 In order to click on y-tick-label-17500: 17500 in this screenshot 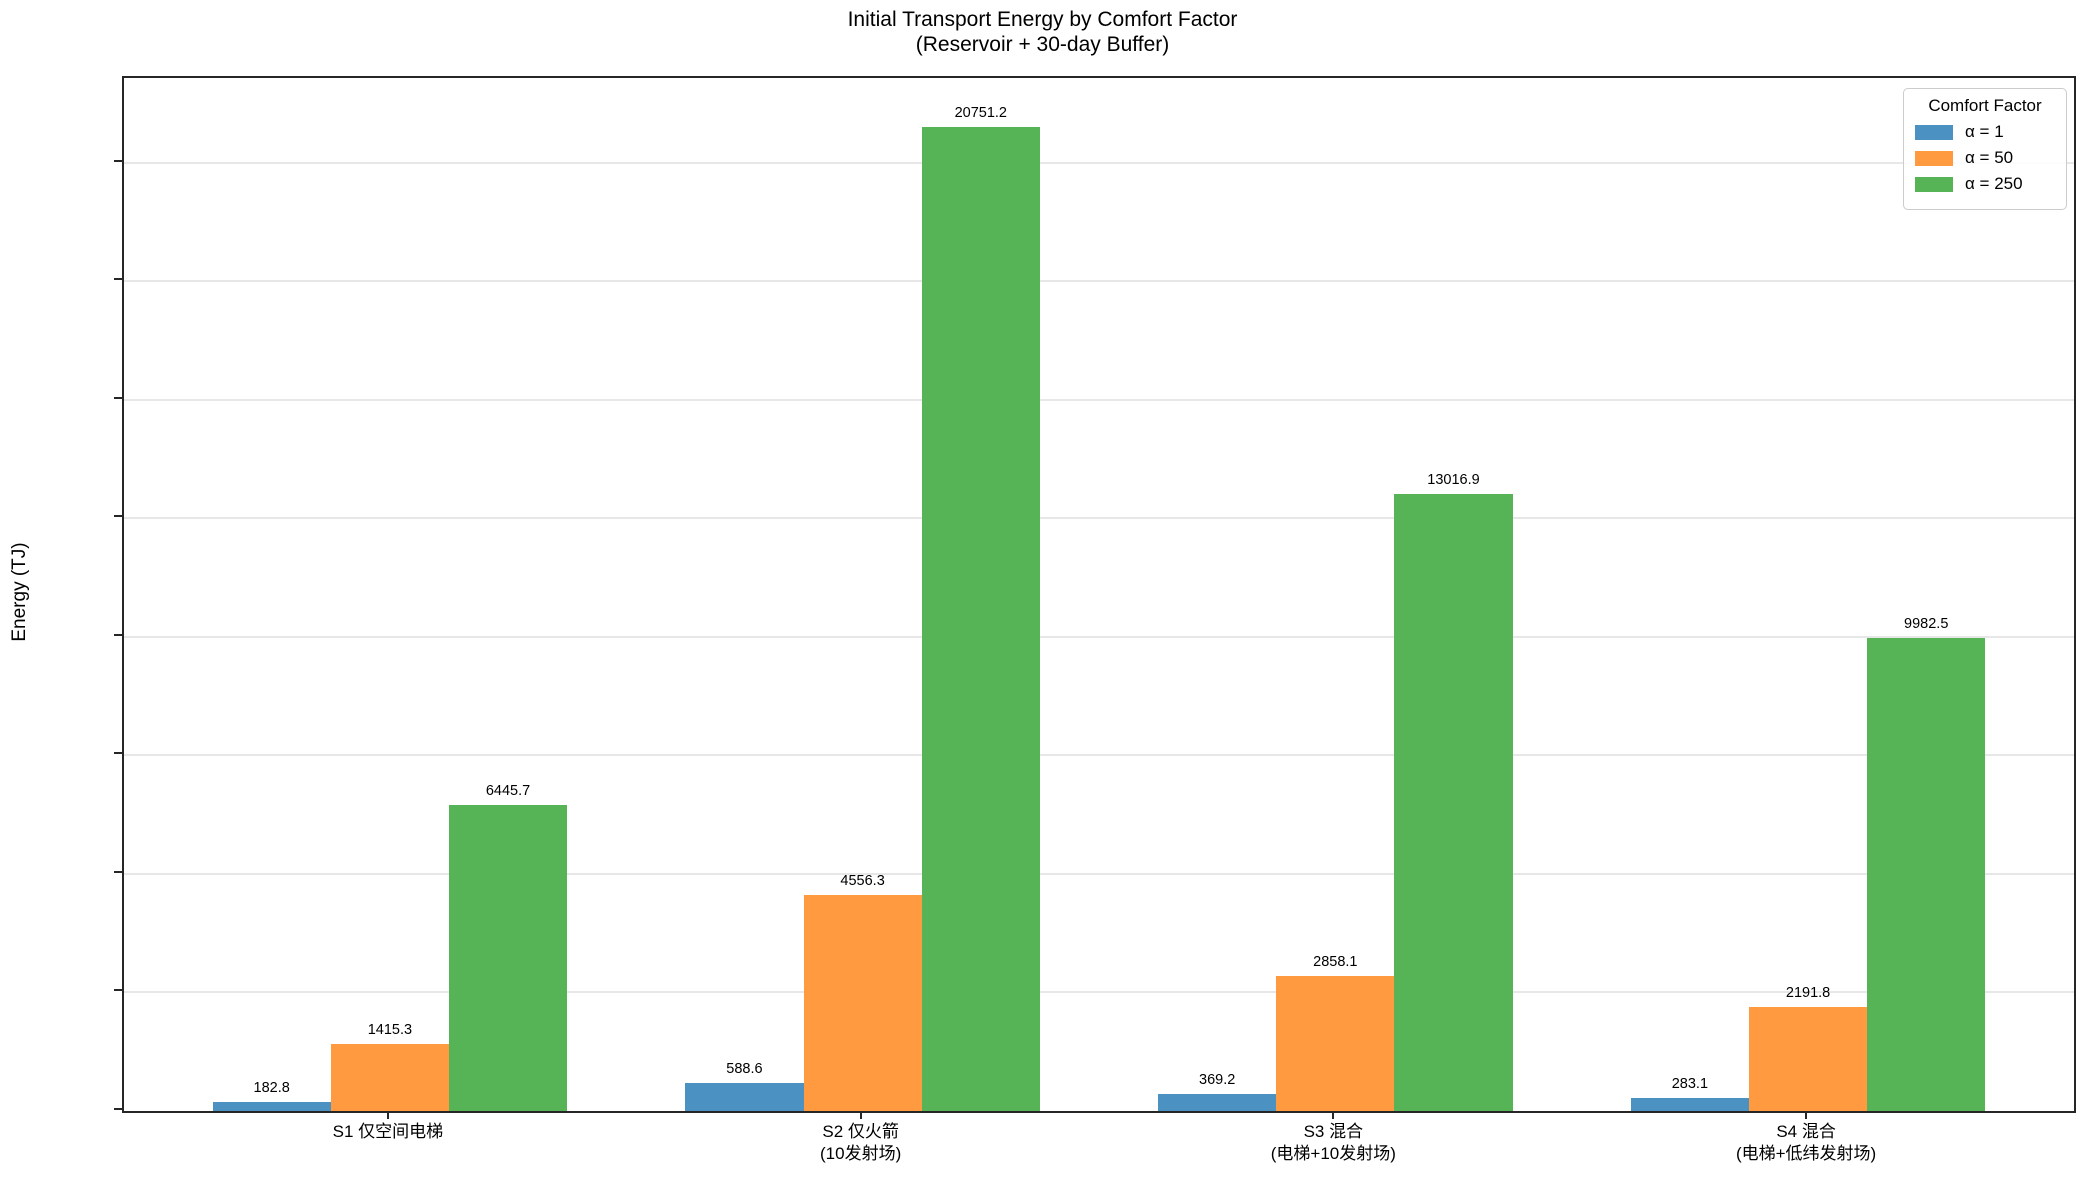, I will do `click(6, 279)`.